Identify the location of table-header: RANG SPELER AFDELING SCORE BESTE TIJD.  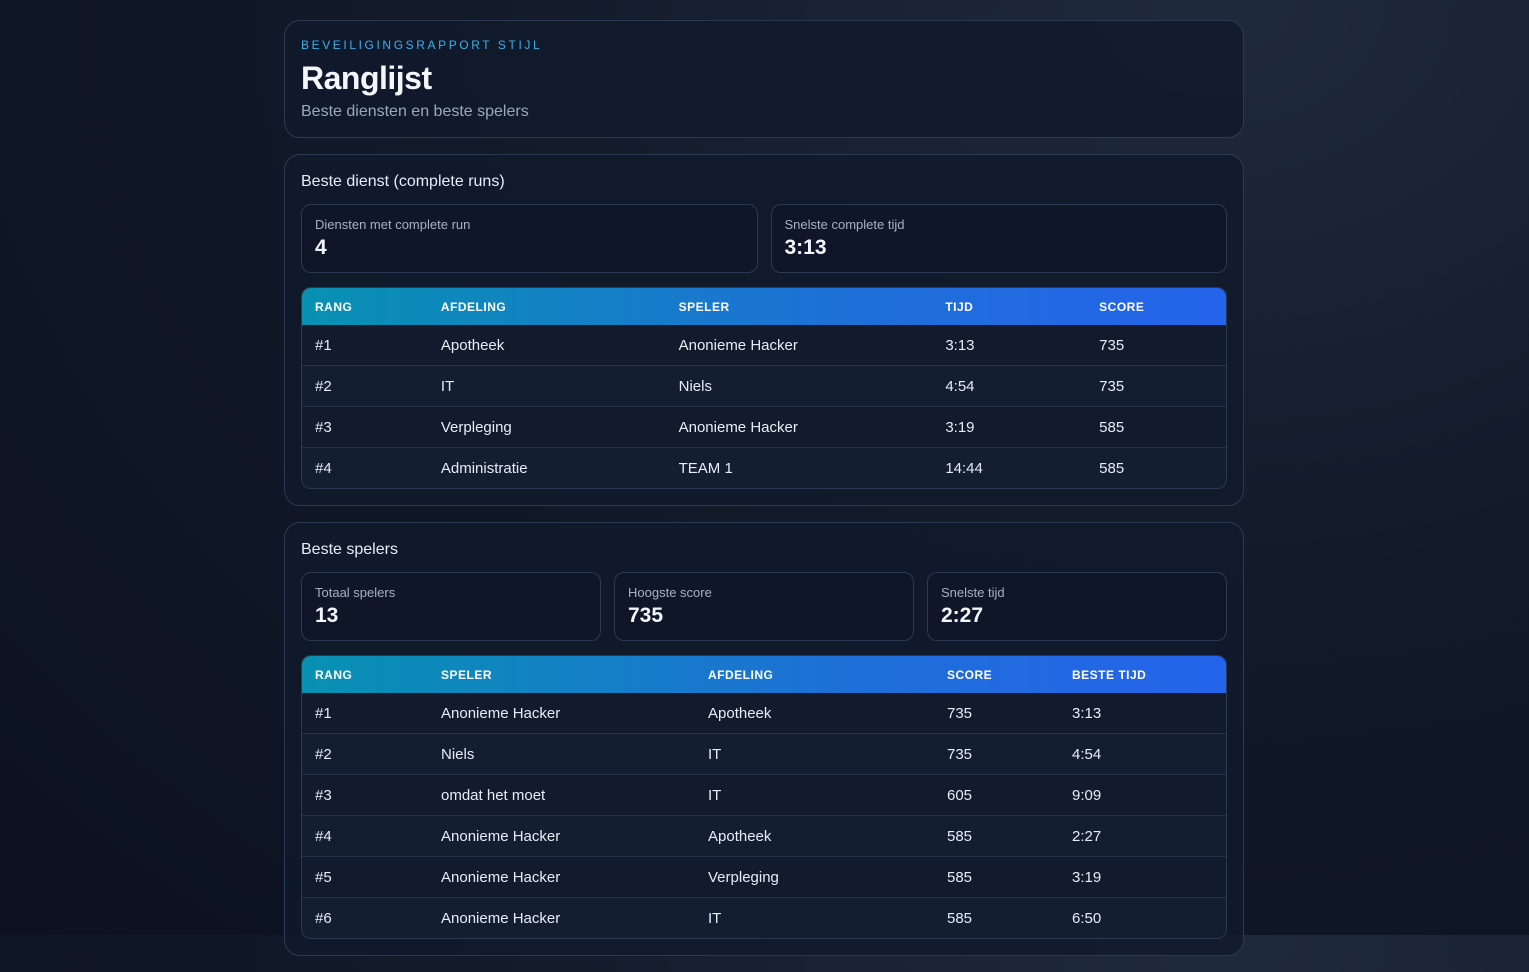
(764, 674).